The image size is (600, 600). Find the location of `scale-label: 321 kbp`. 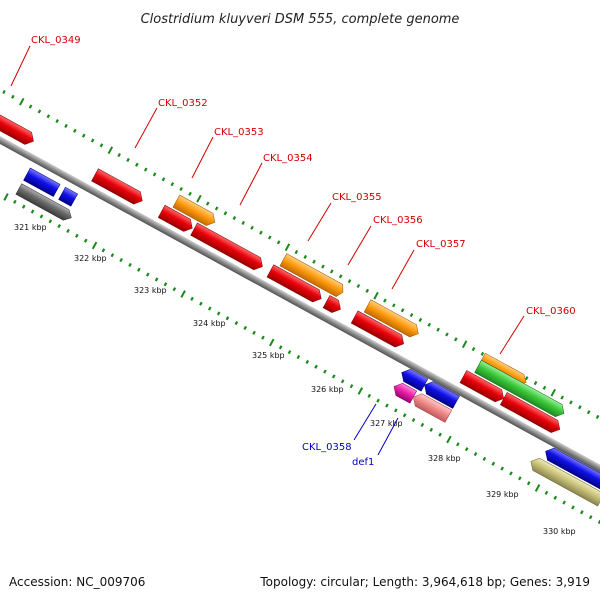

scale-label: 321 kbp is located at coordinates (30, 227).